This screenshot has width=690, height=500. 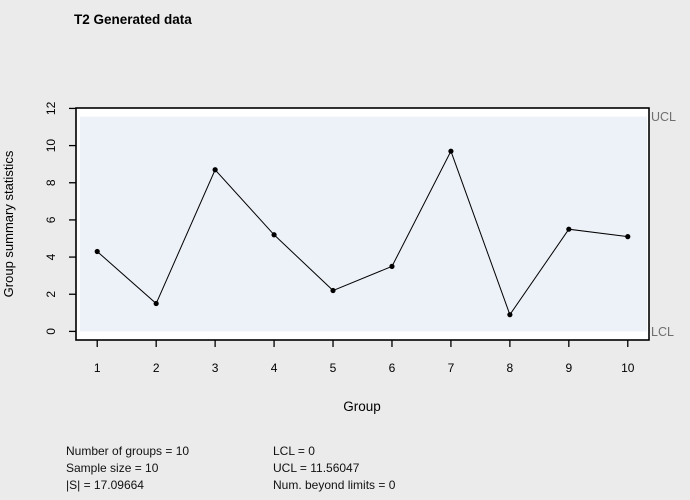 I want to click on stat-s-determinant: |S| = 17.09664, so click(x=105, y=485).